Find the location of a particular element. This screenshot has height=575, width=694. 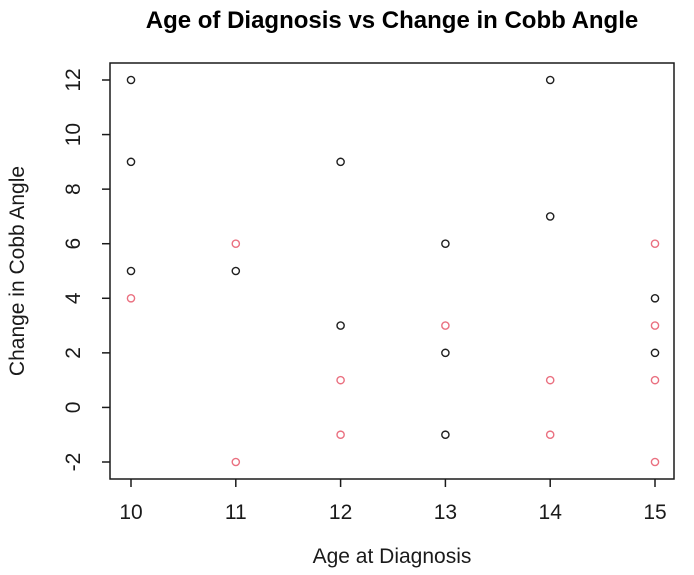

y-tick-label: 0 is located at coordinates (73, 408).